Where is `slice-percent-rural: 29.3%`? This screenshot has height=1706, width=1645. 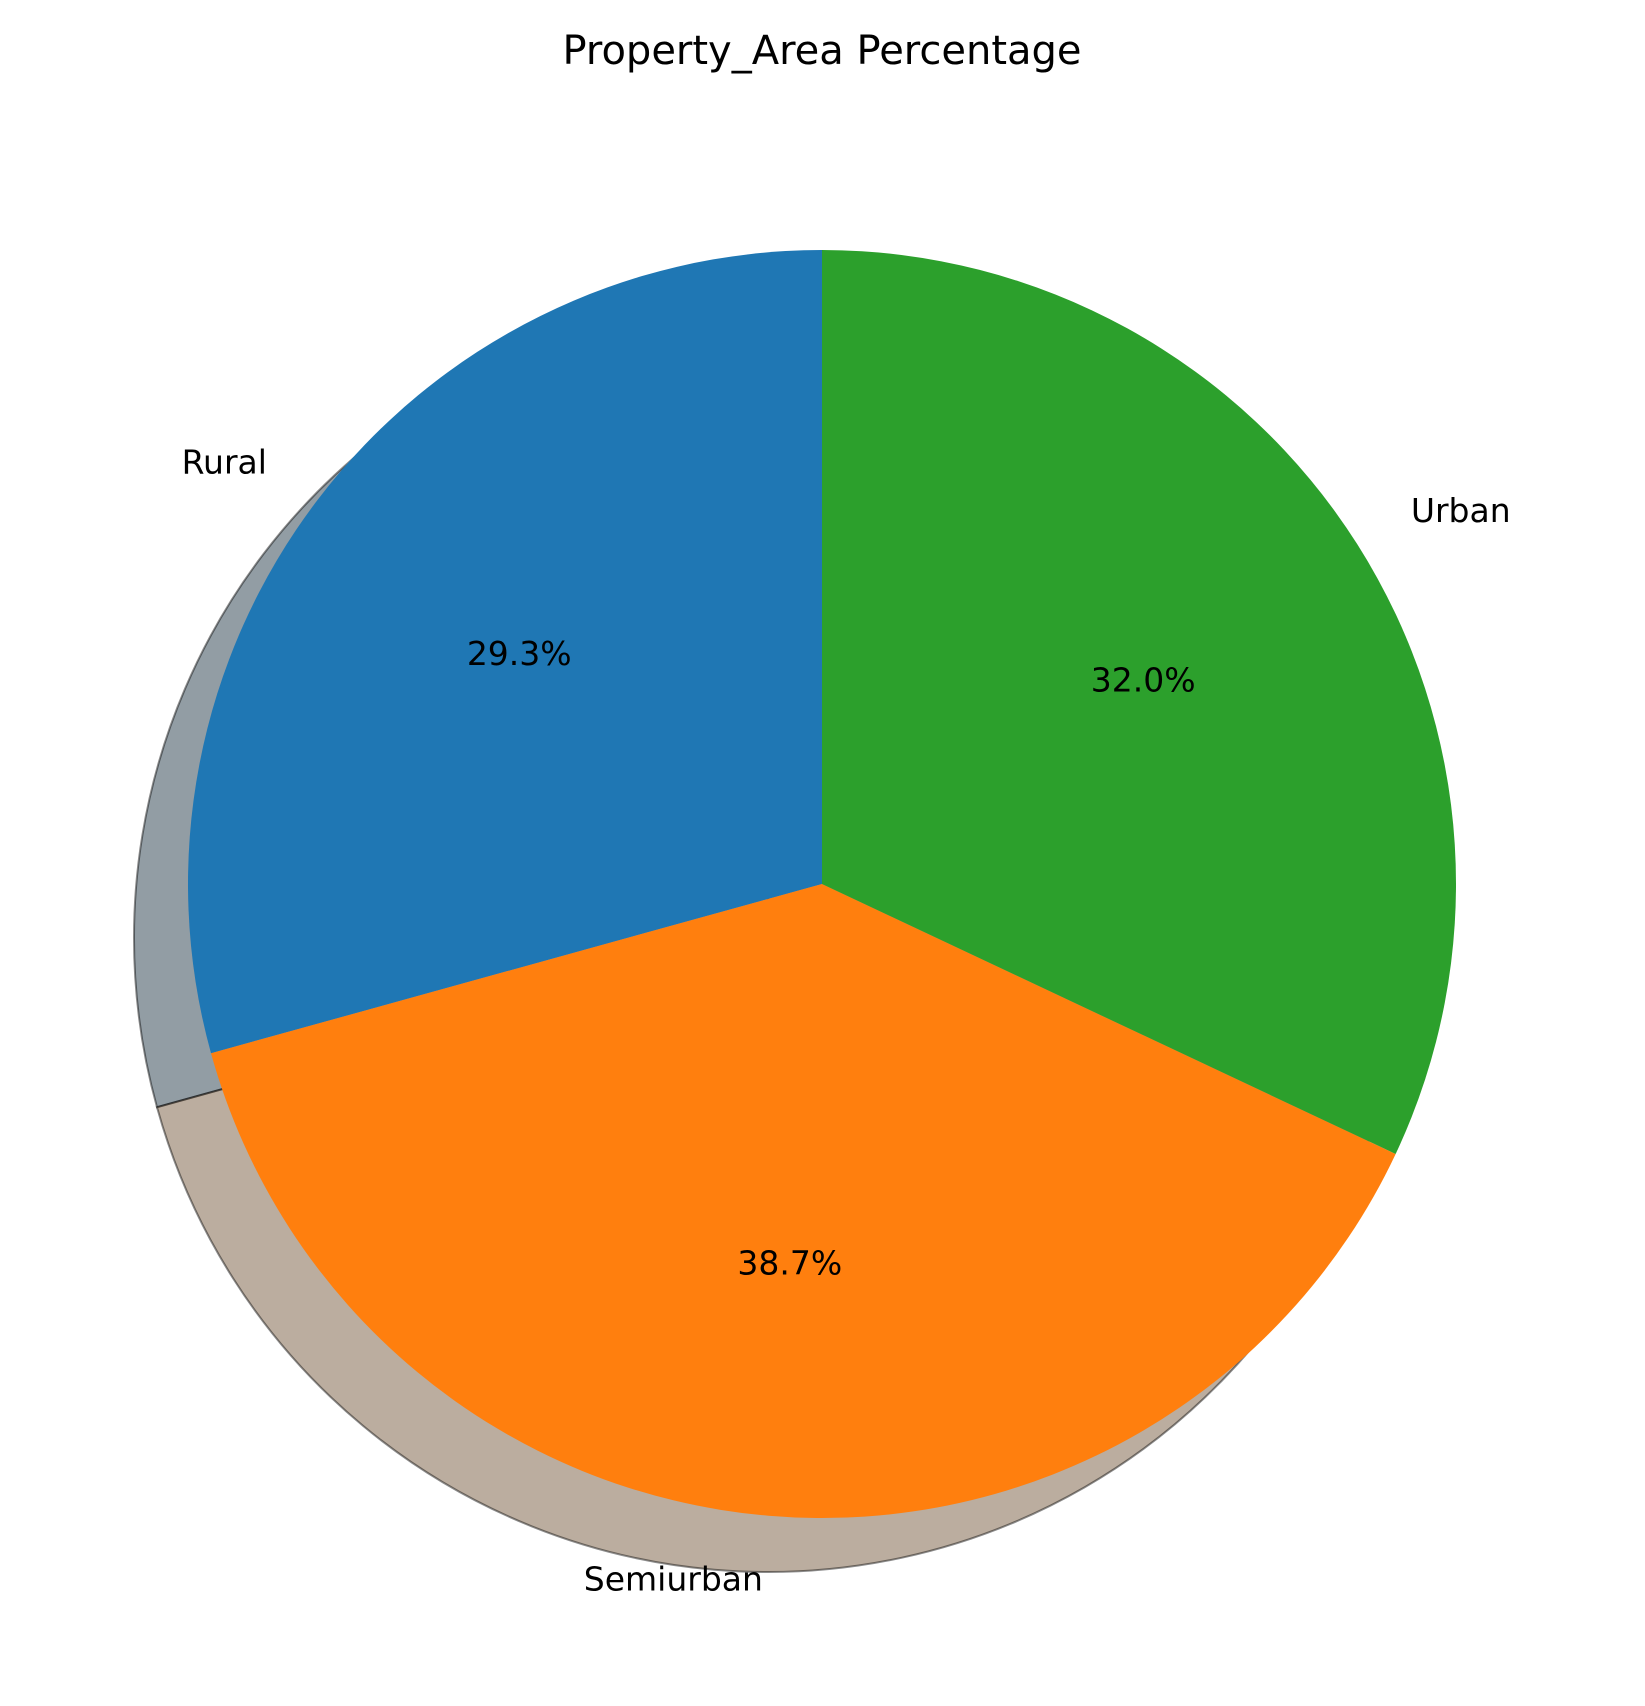 slice-percent-rural: 29.3% is located at coordinates (519, 653).